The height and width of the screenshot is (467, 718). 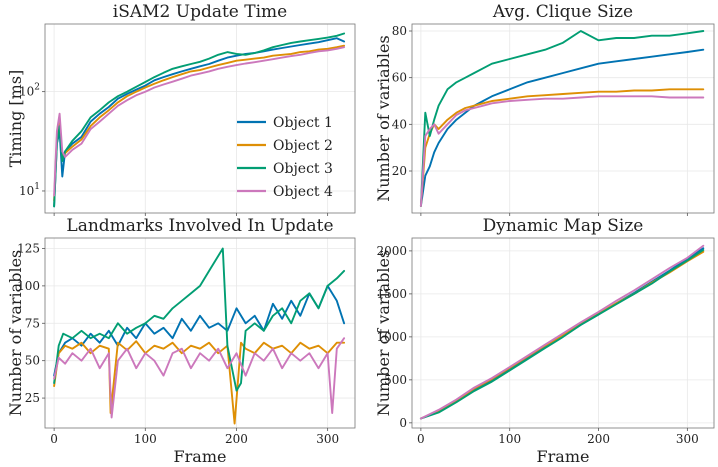 What do you see at coordinates (15, 119) in the screenshot?
I see `y-axis-label: Timing [ms]` at bounding box center [15, 119].